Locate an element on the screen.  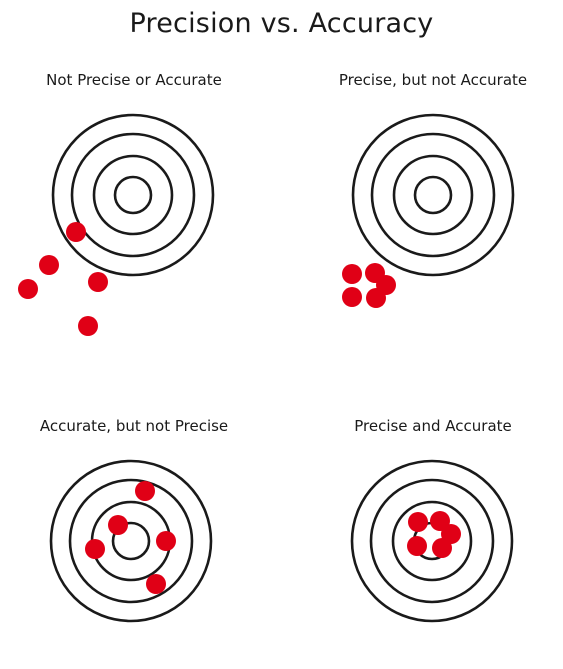
target-precise-not-accurate is located at coordinates (428, 210).